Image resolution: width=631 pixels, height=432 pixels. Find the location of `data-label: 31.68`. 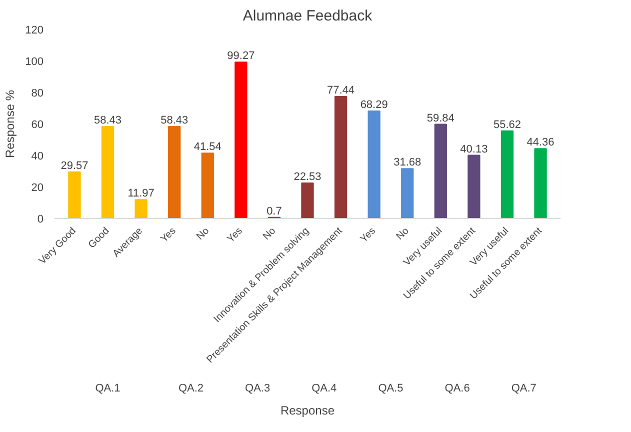

data-label: 31.68 is located at coordinates (408, 162).